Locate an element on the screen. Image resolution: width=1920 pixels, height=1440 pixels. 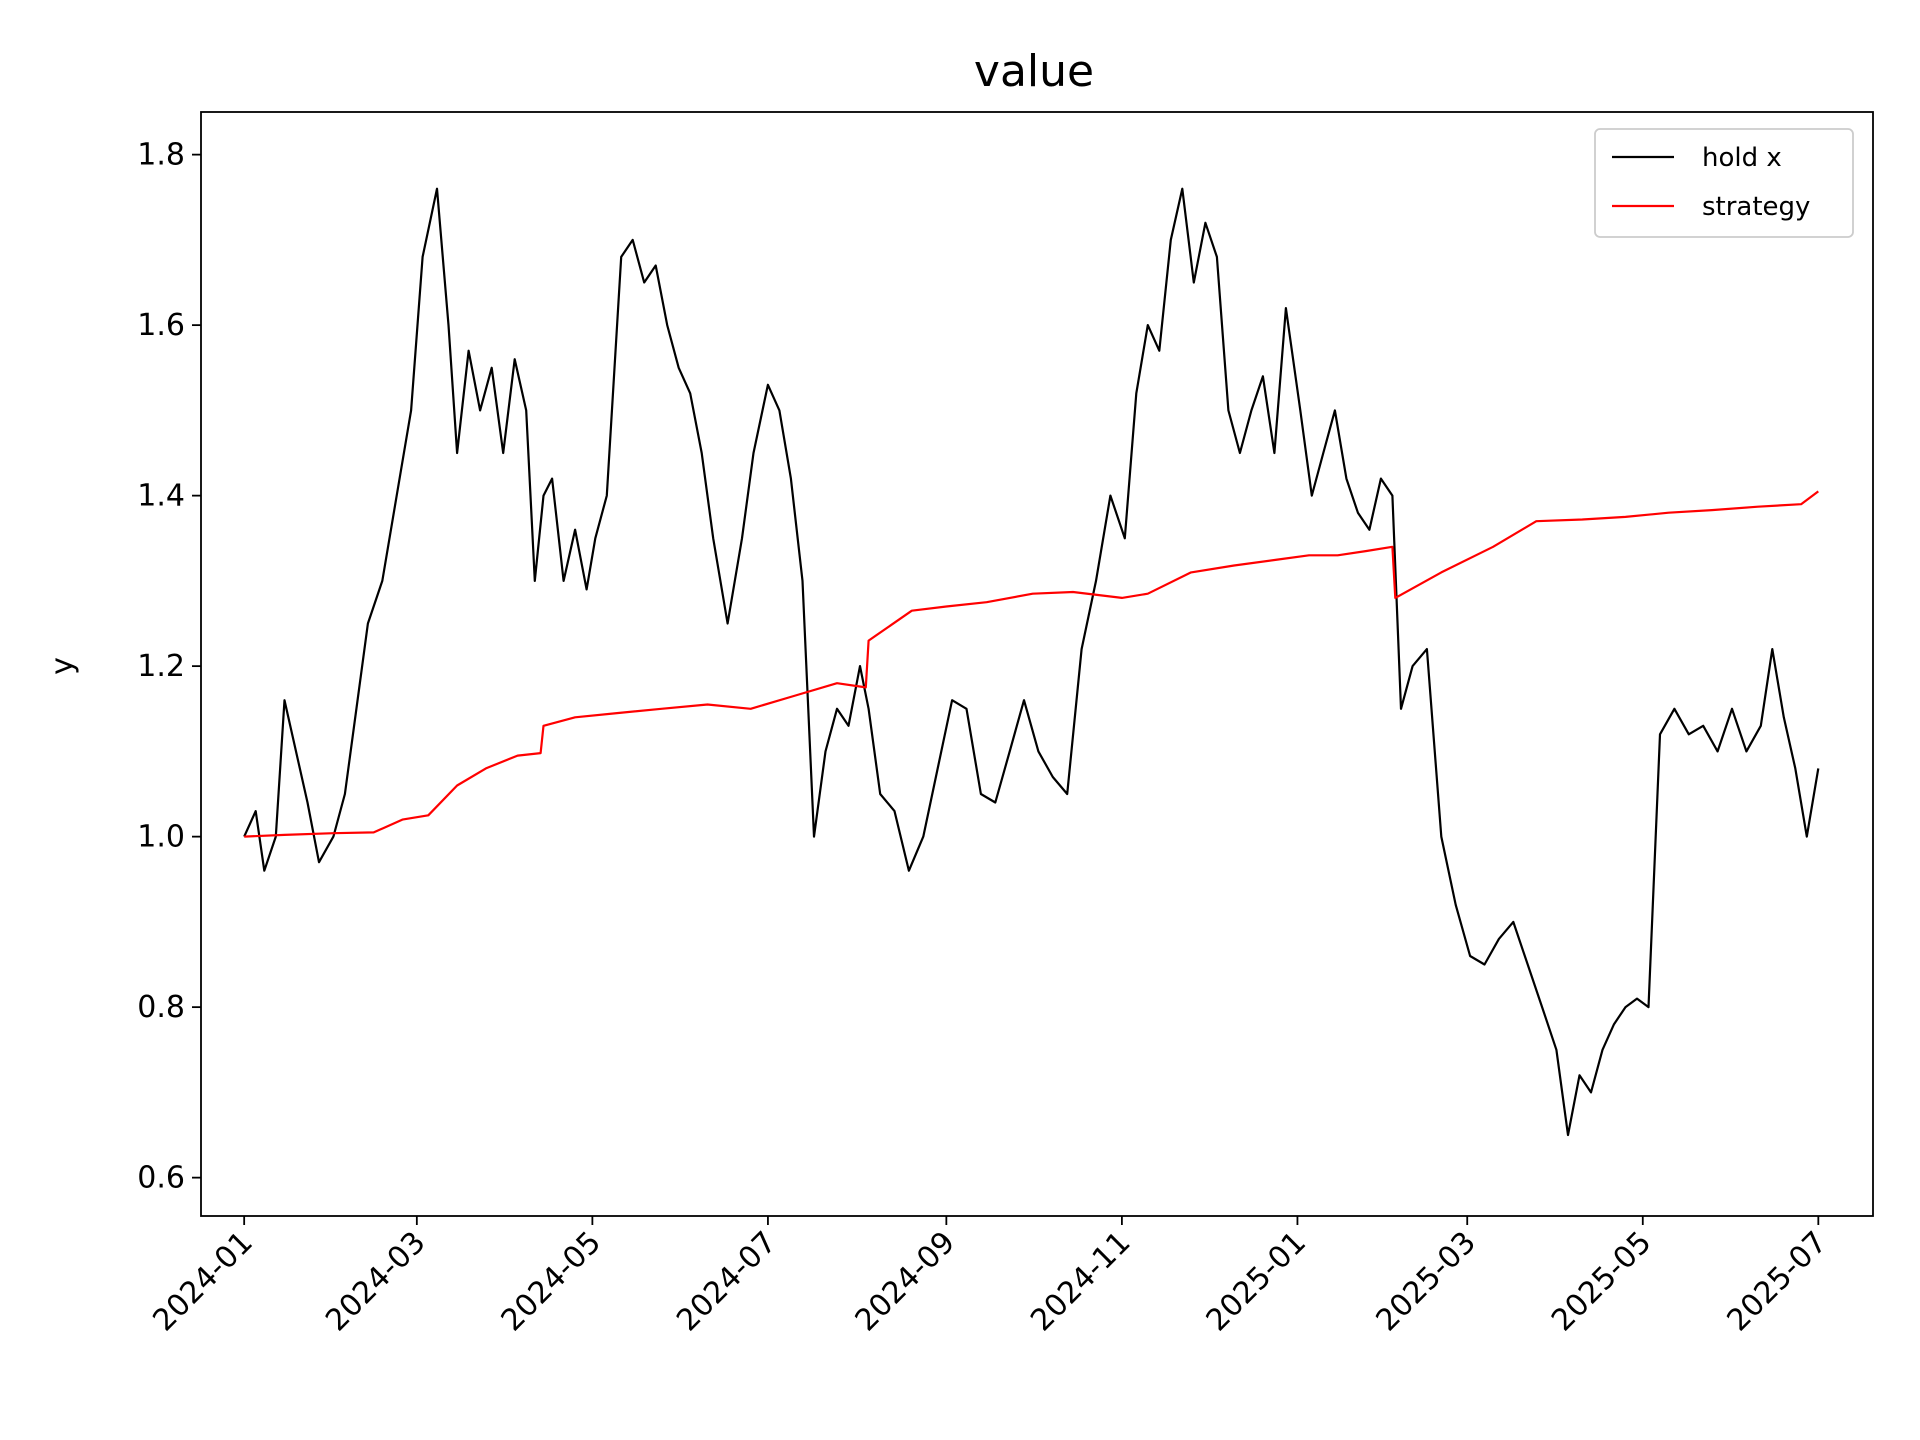
legend: hold x strategy is located at coordinates (1724, 183).